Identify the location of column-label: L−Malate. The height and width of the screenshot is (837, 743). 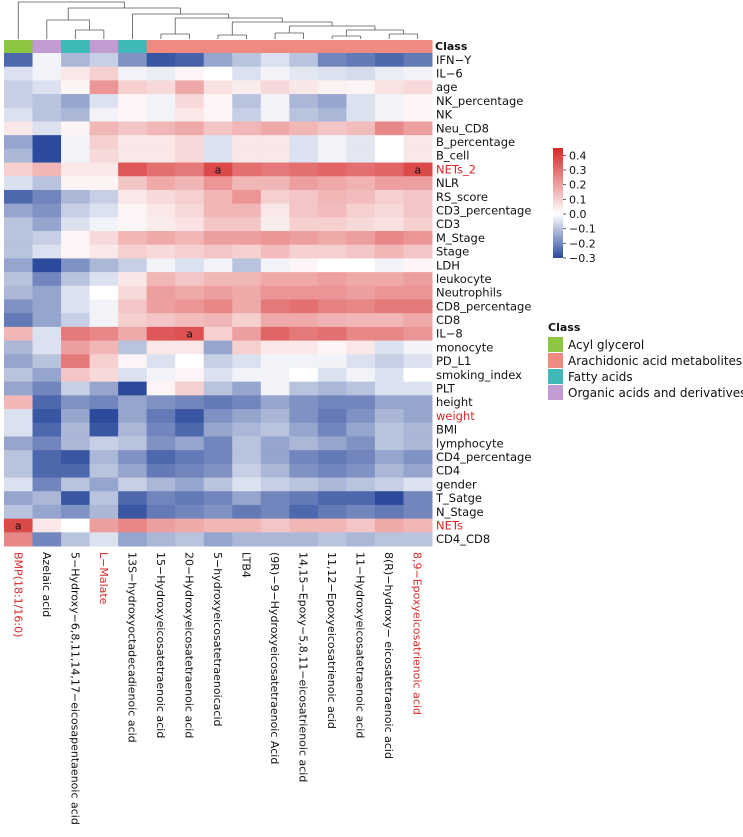
(103, 578).